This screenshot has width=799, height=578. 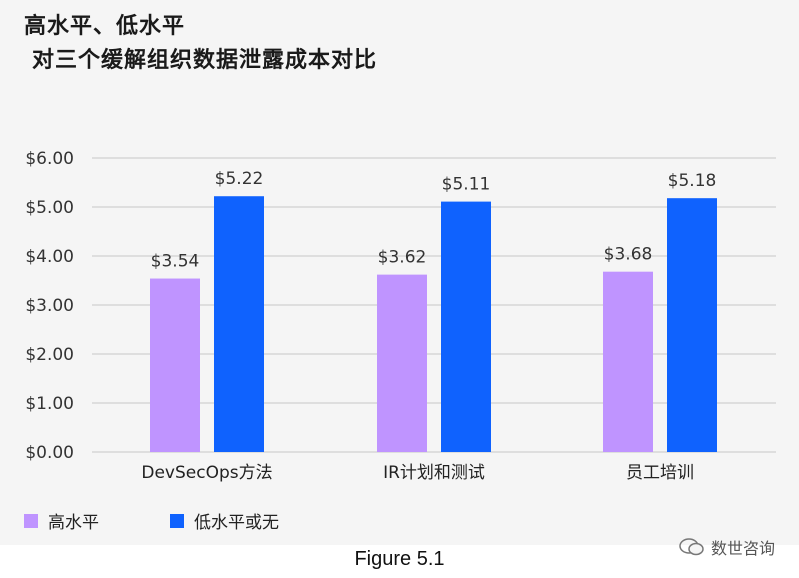 What do you see at coordinates (742, 548) in the screenshot?
I see `watermark-text: 数世咨询` at bounding box center [742, 548].